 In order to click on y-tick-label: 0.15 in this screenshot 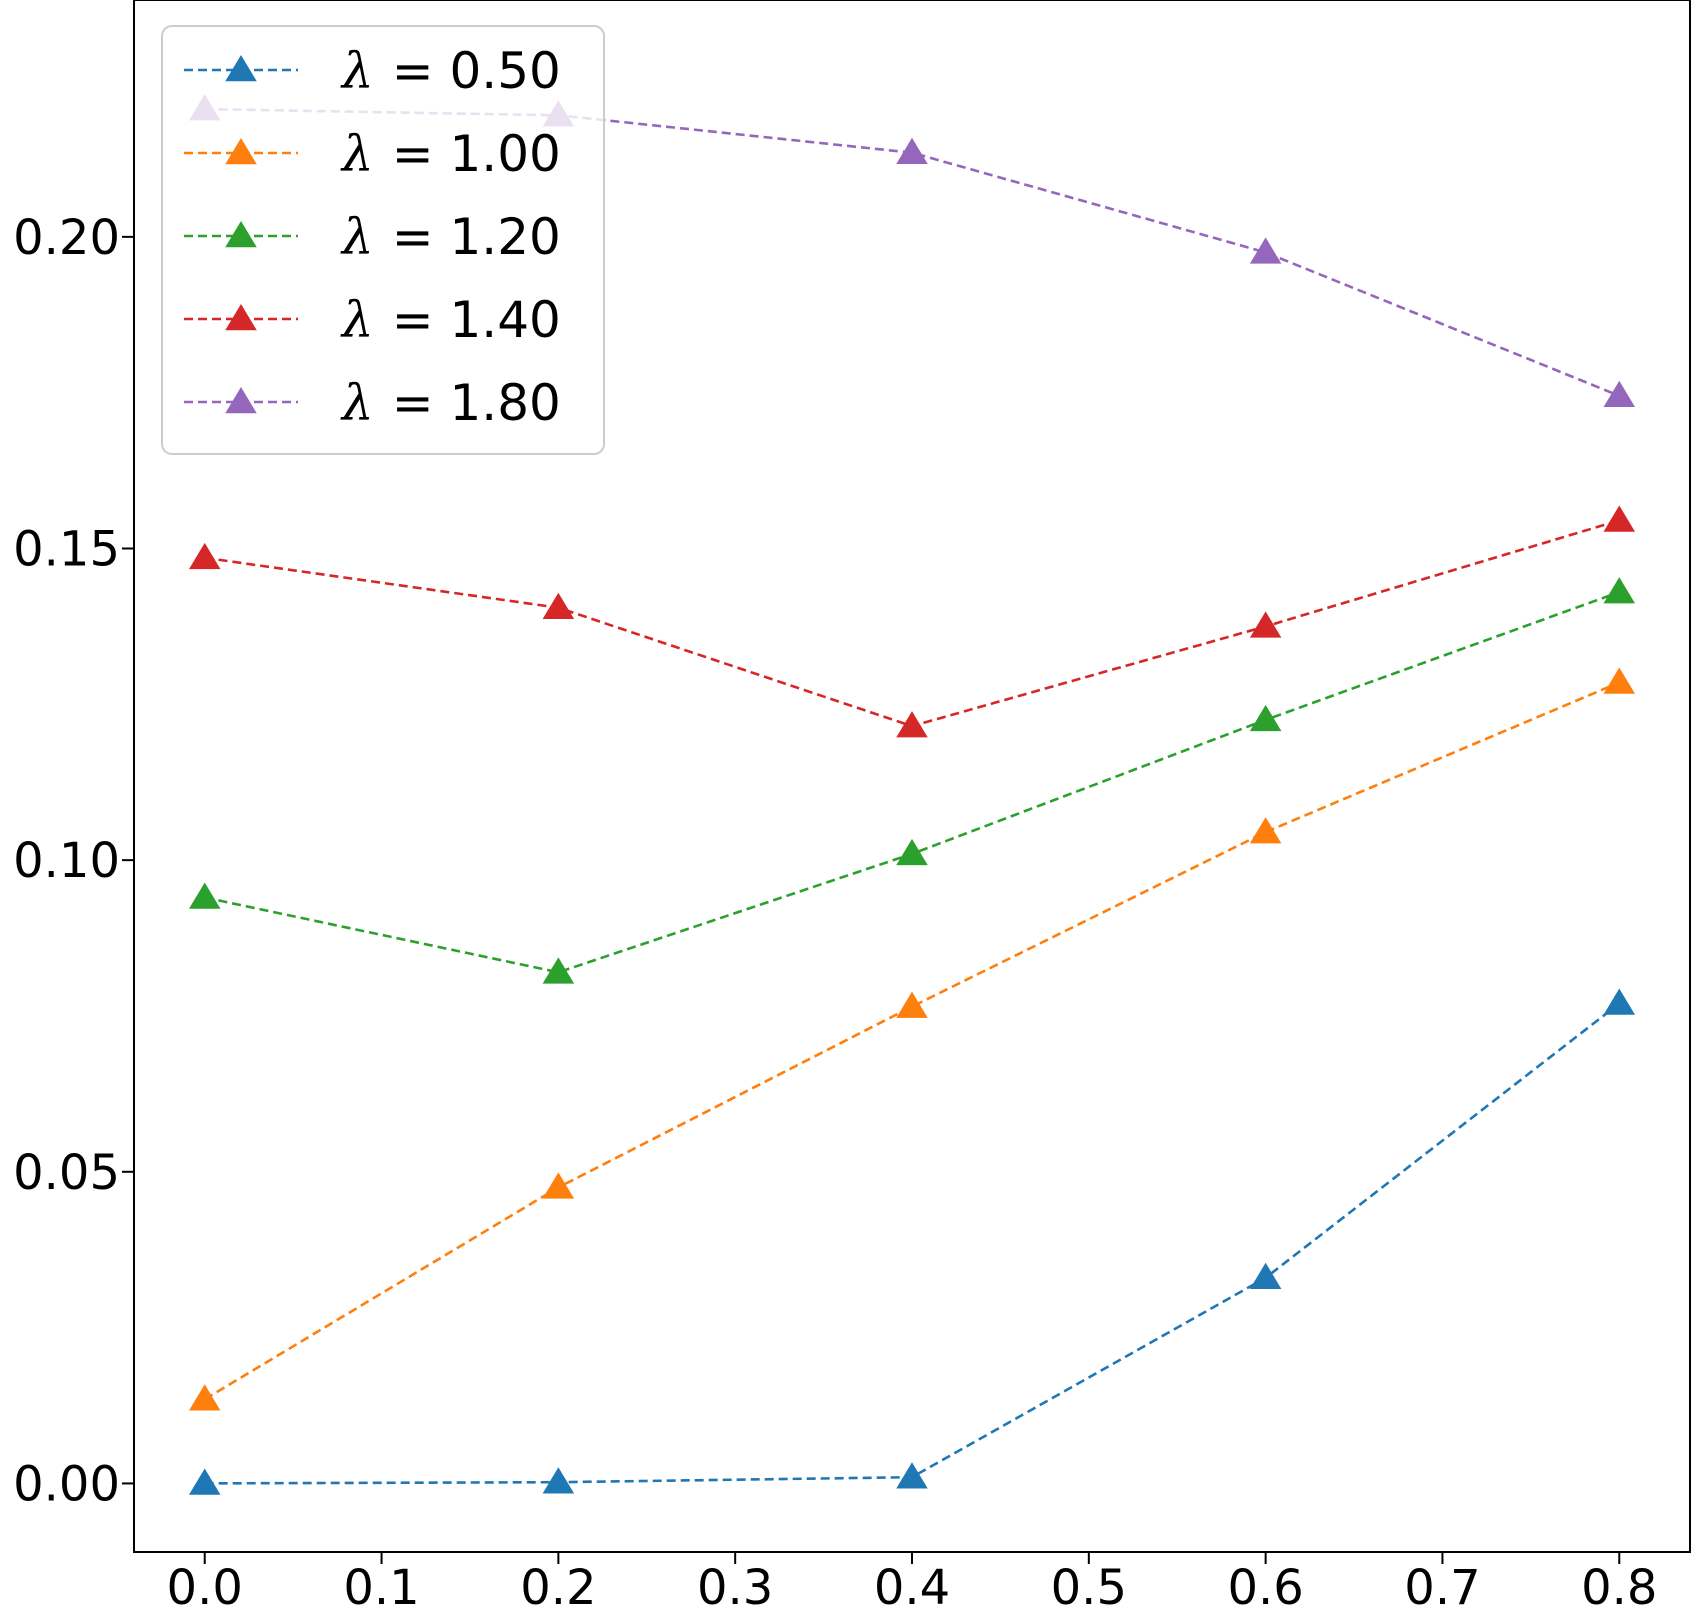, I will do `click(66, 549)`.